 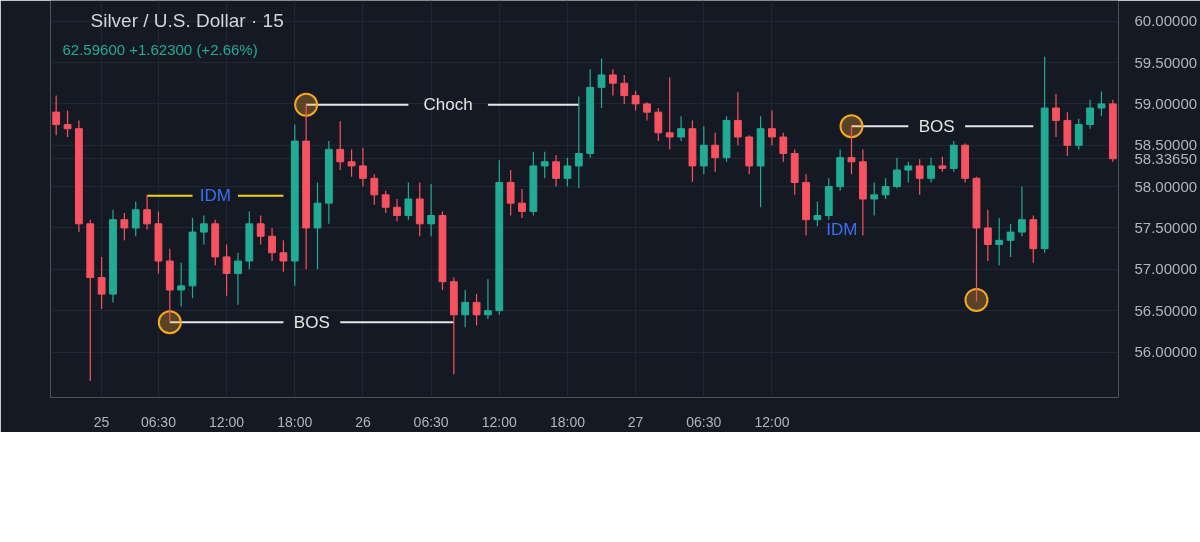 What do you see at coordinates (448, 105) in the screenshot?
I see `series-label: Choch` at bounding box center [448, 105].